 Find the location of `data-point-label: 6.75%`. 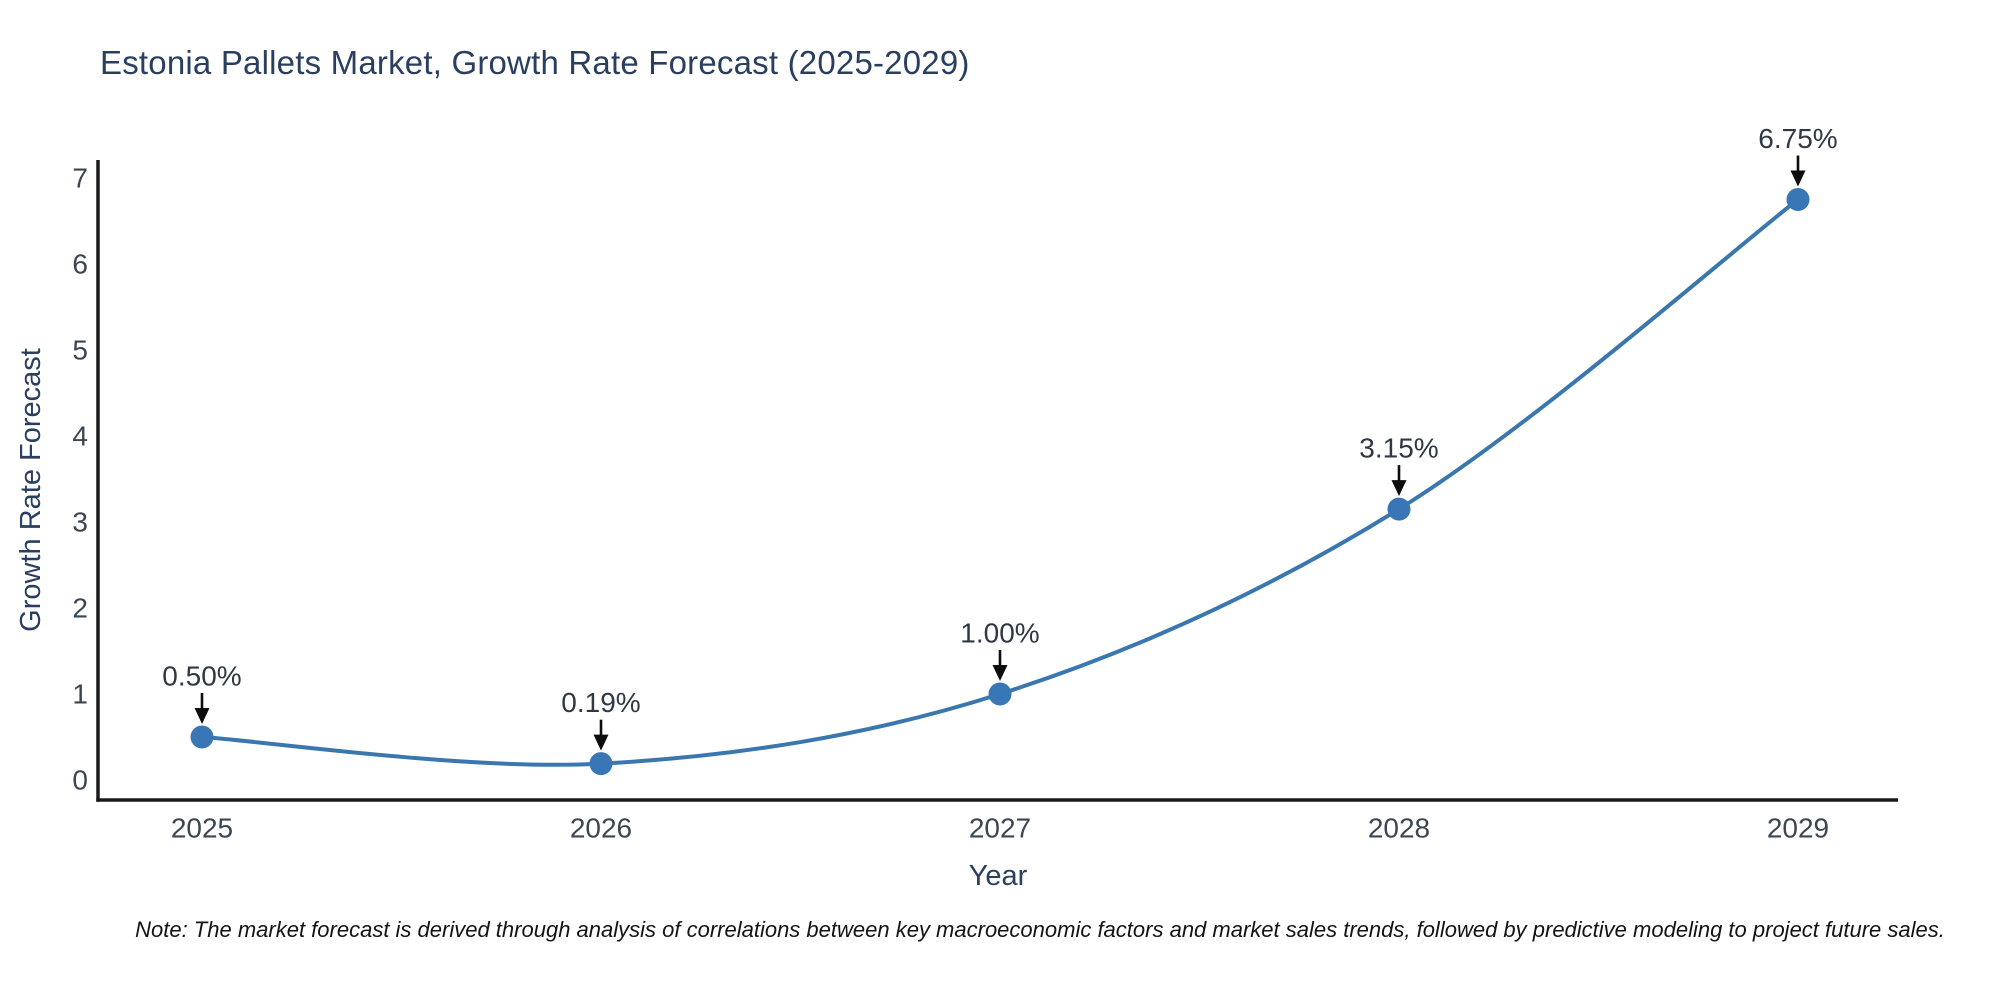

data-point-label: 6.75% is located at coordinates (1797, 138).